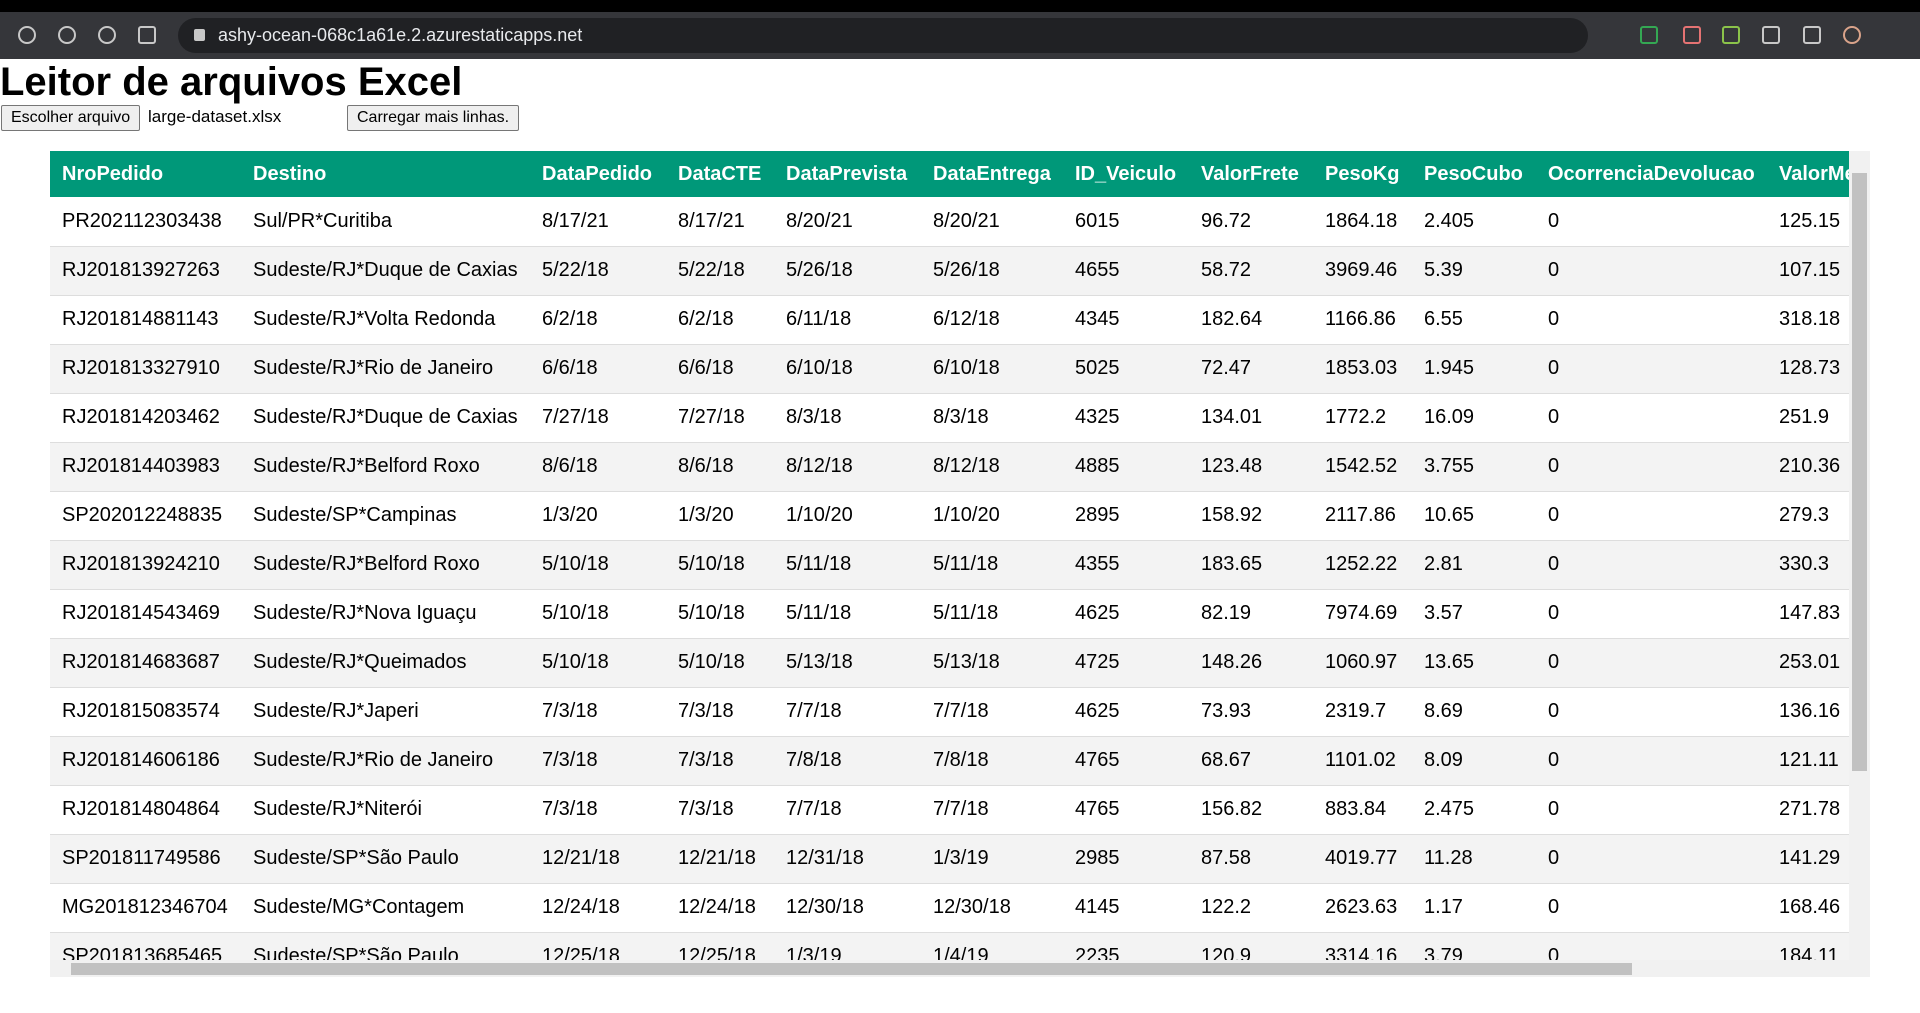  What do you see at coordinates (992, 174) in the screenshot?
I see `column-header: DataEntrega` at bounding box center [992, 174].